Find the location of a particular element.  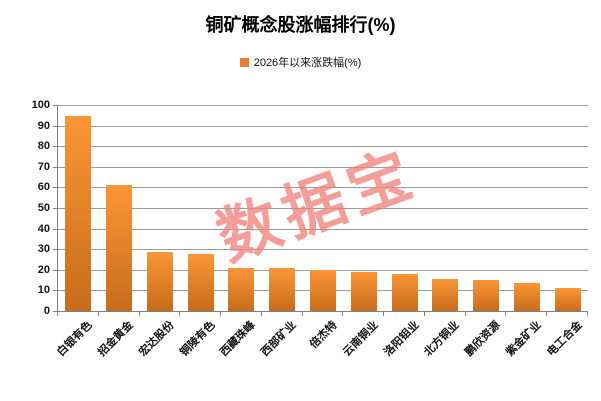

bar-北方铜业 is located at coordinates (445, 295).